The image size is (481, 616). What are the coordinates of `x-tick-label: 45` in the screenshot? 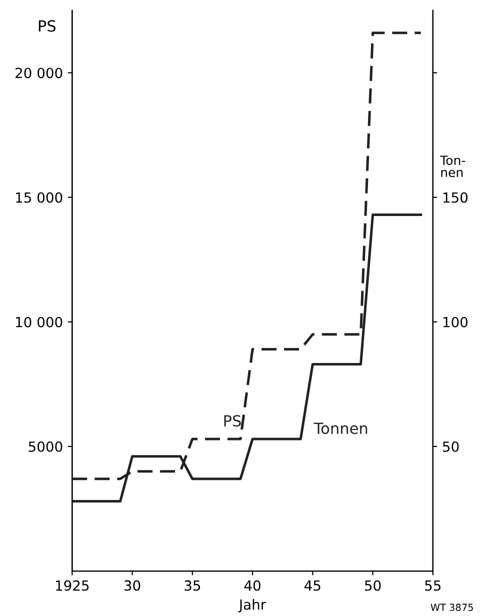 It's located at (312, 585).